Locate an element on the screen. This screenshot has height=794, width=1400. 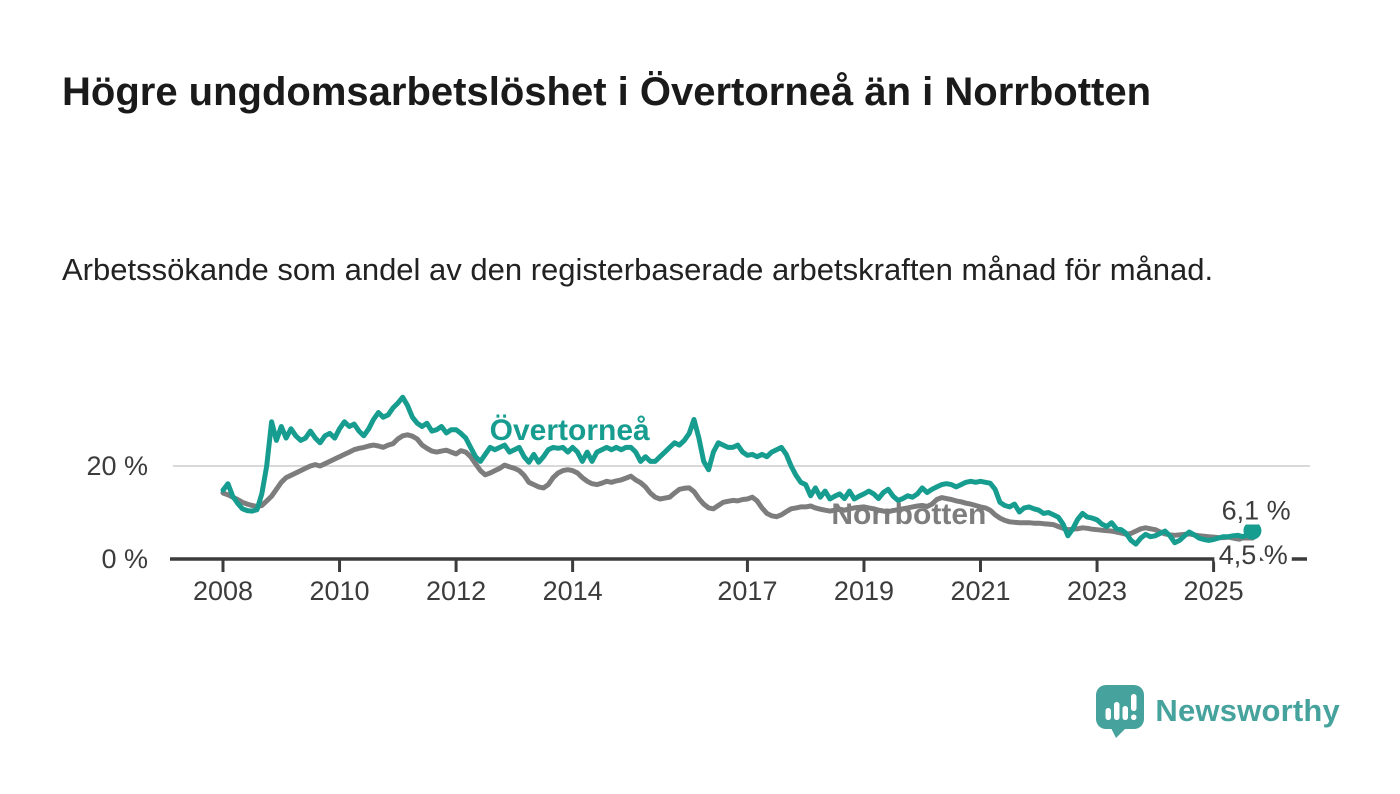
branding-footer: Newsworthy is located at coordinates (1217, 711).